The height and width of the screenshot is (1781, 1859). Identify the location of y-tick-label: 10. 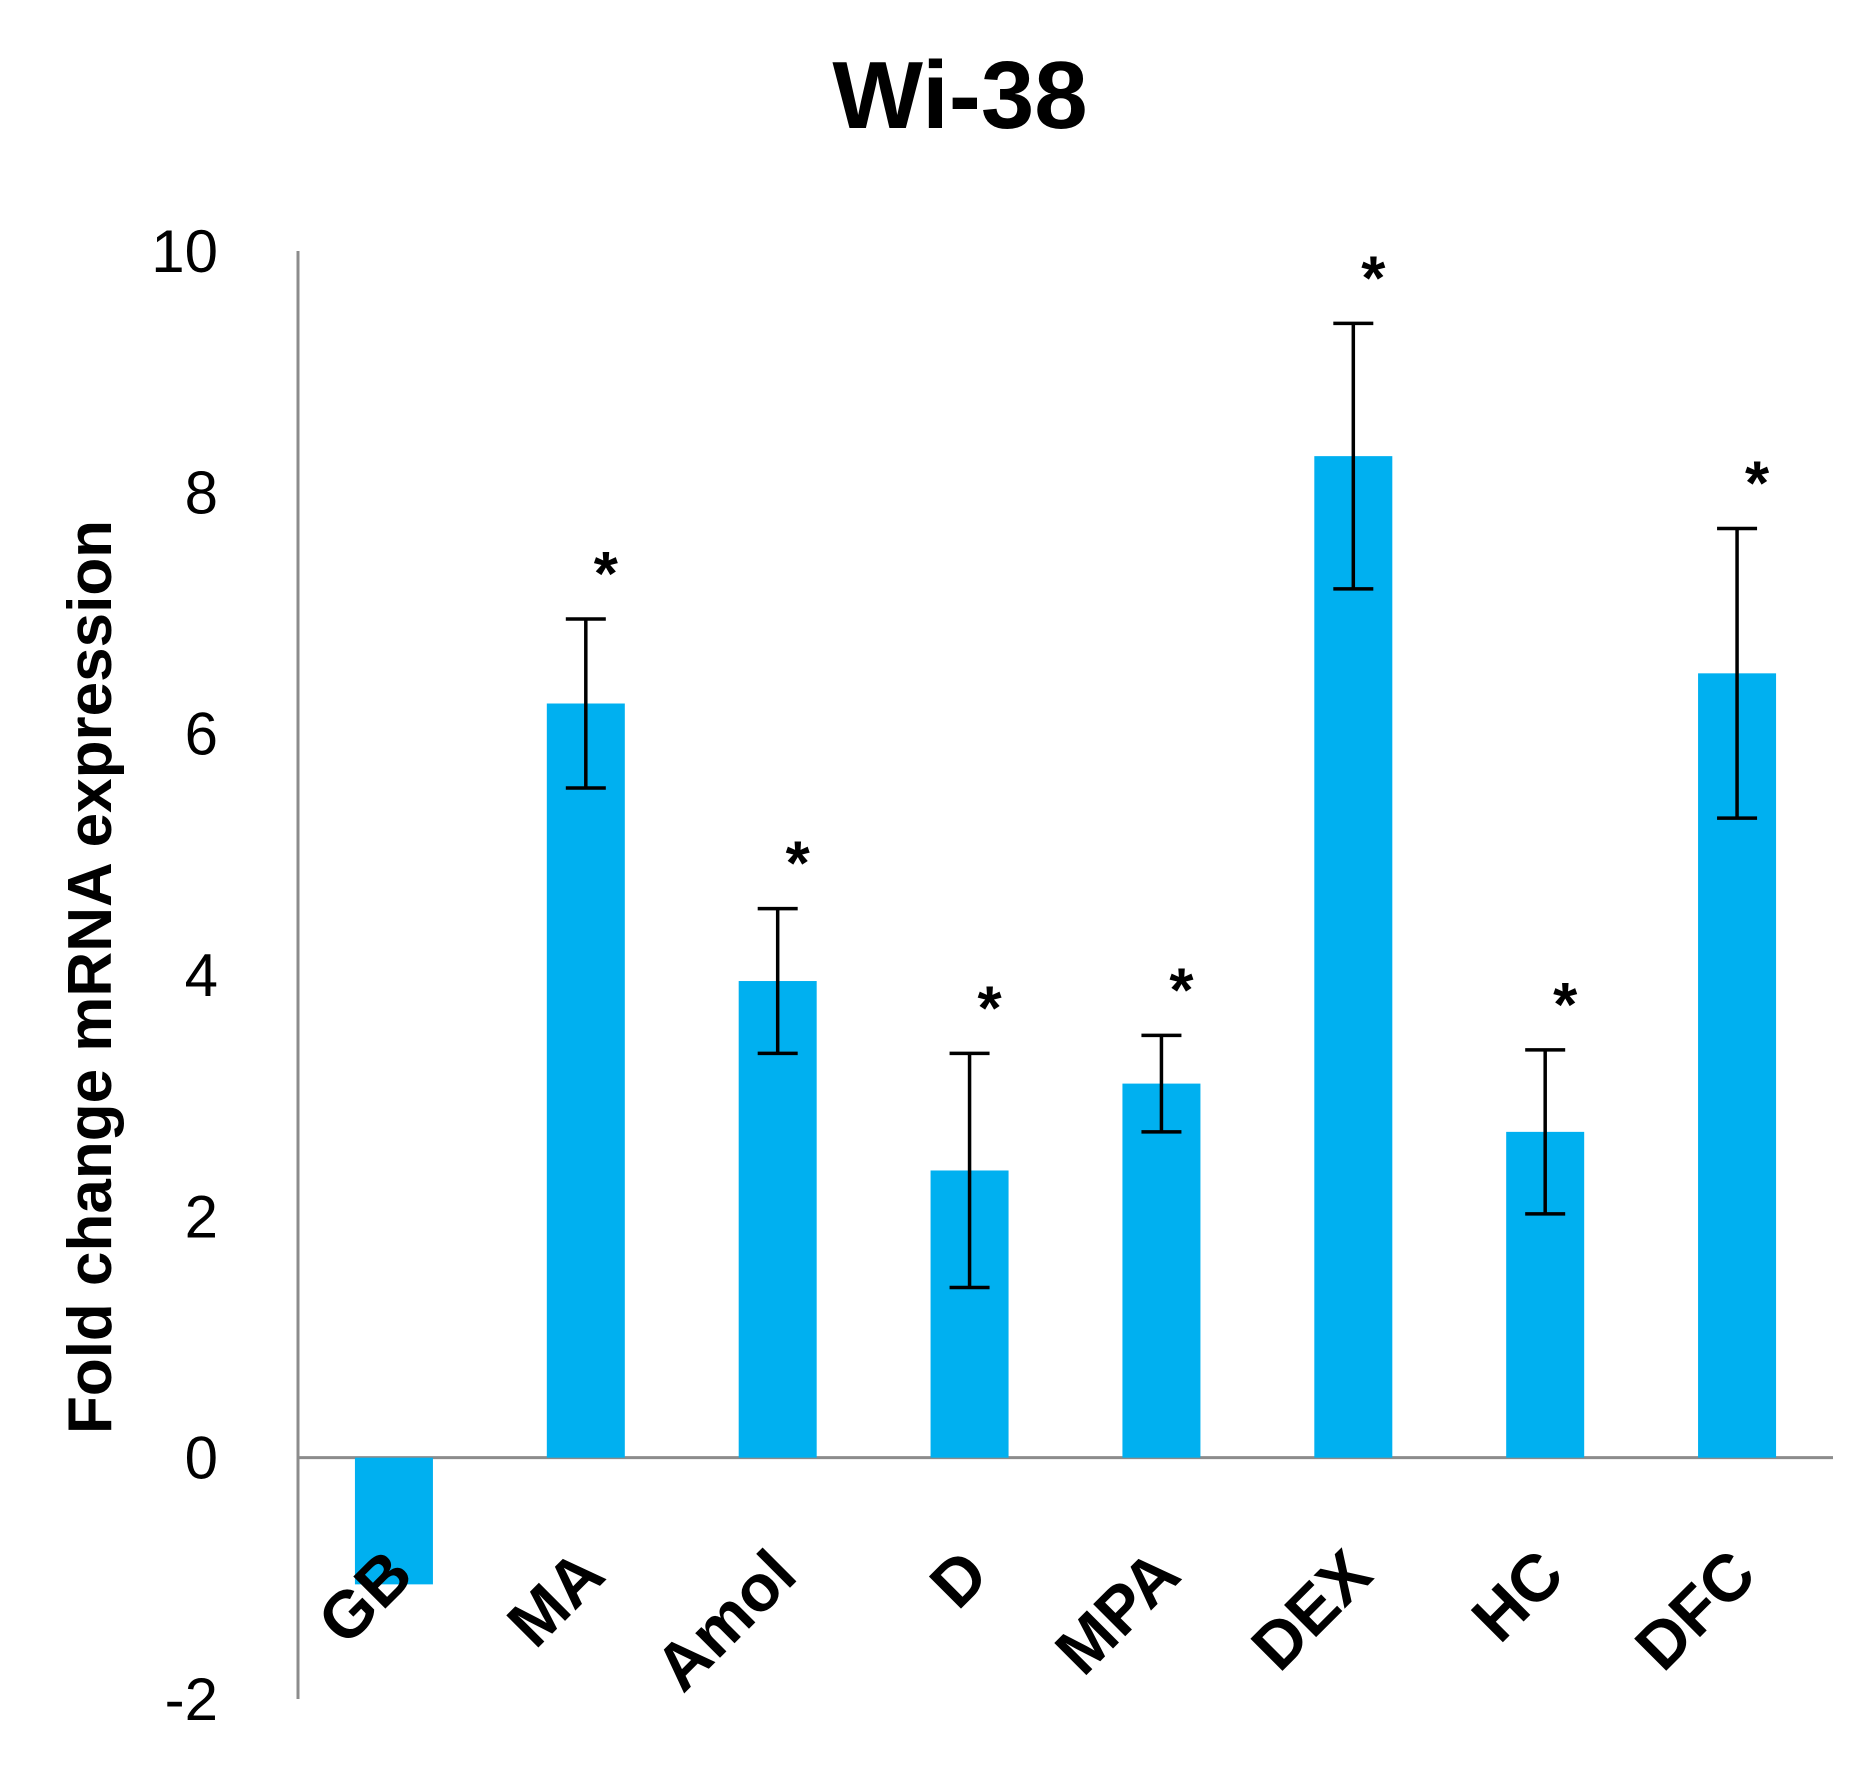
(184, 251).